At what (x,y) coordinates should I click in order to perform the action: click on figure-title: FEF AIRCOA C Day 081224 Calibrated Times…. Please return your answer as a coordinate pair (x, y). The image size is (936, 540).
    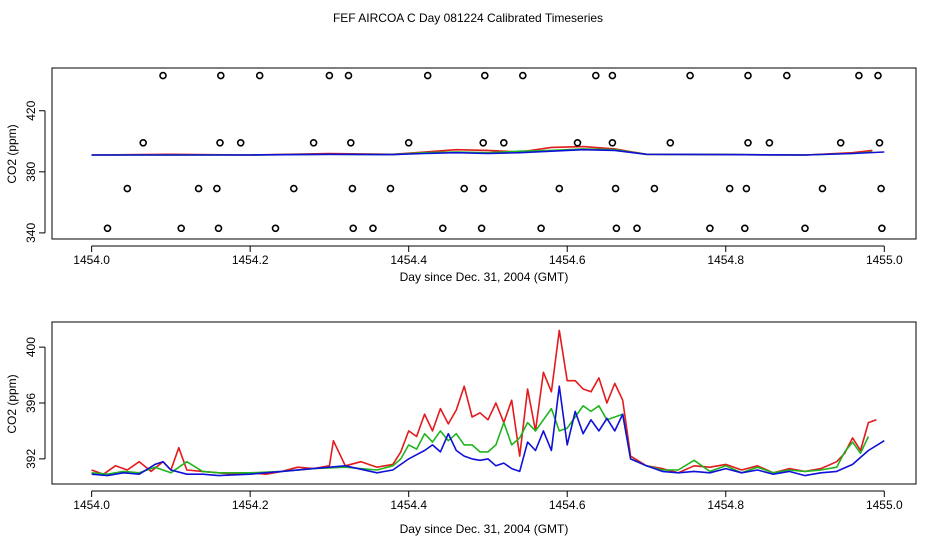
    Looking at the image, I should click on (468, 18).